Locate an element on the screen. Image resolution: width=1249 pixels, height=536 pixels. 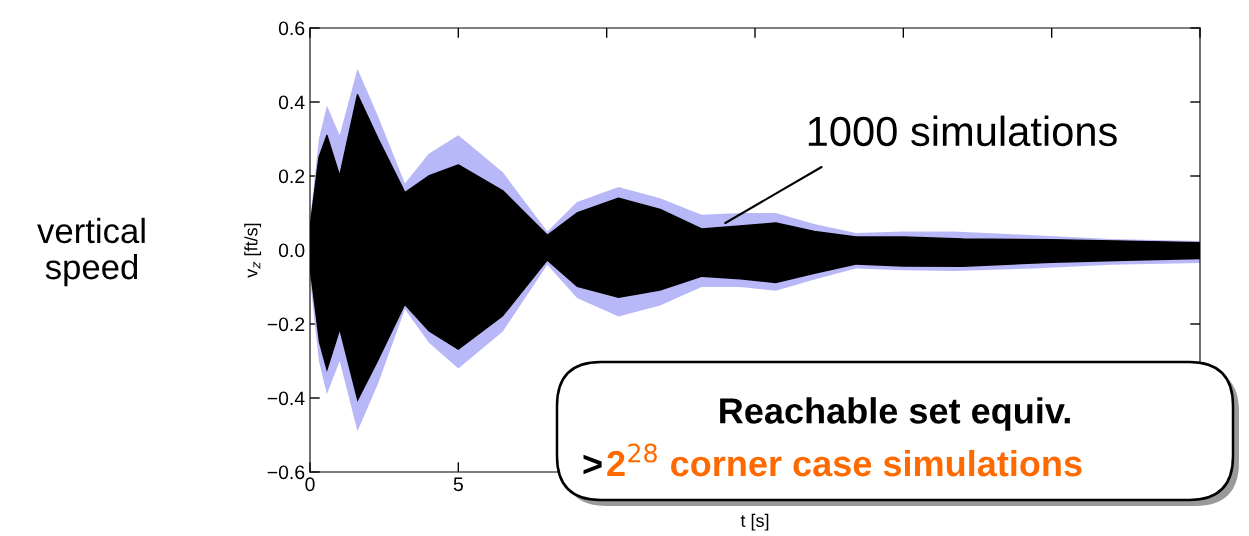
y-tick-label: −0.2 is located at coordinates (286, 324).